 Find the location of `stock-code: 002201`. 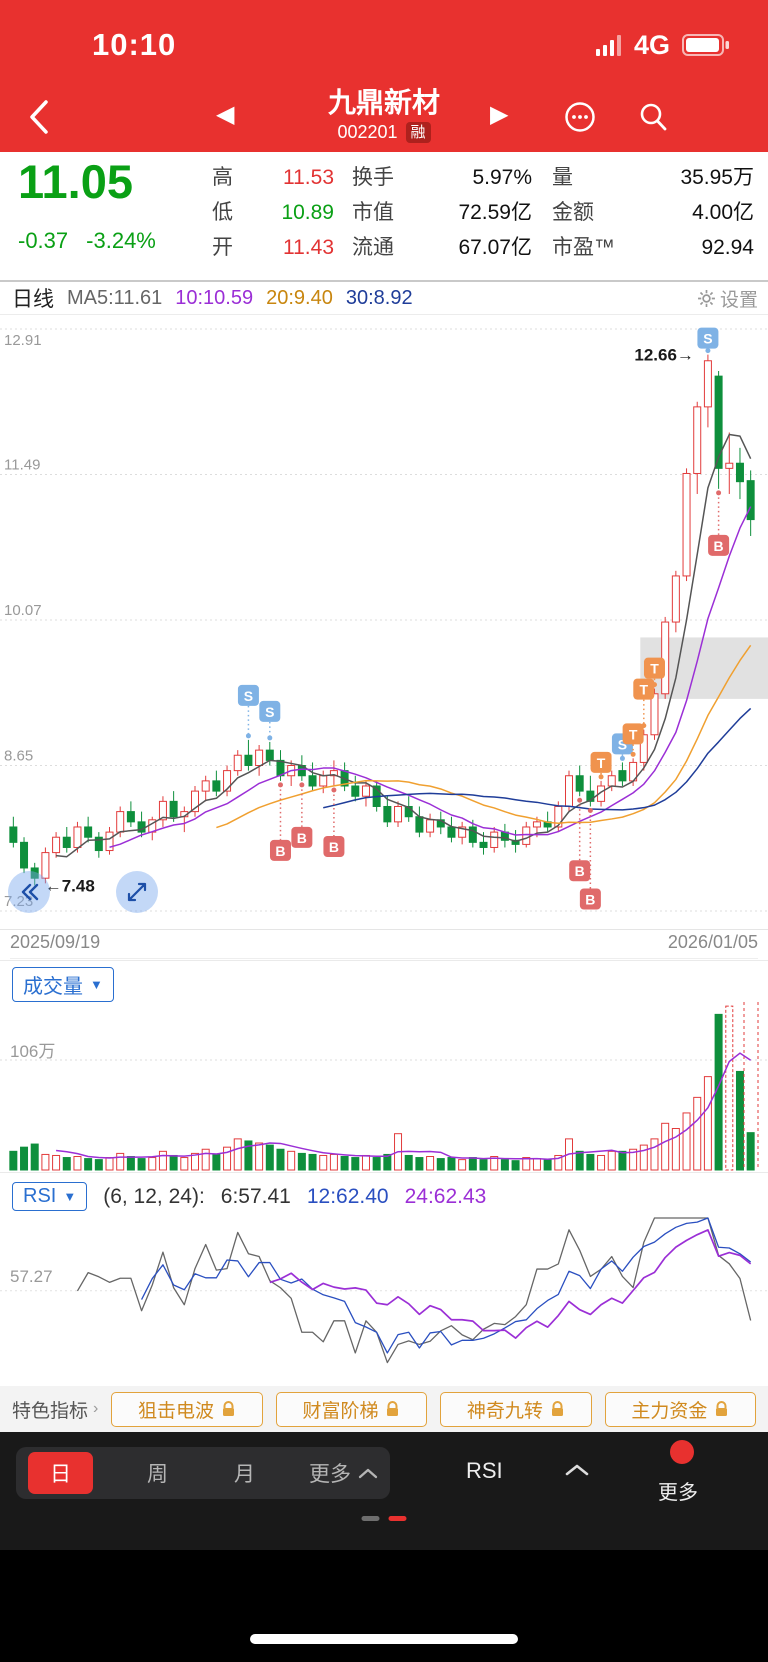

stock-code: 002201 is located at coordinates (367, 132).